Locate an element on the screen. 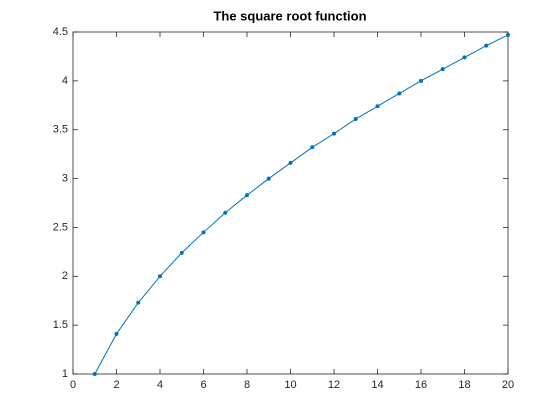  y-tick-label: 2 is located at coordinates (65, 276).